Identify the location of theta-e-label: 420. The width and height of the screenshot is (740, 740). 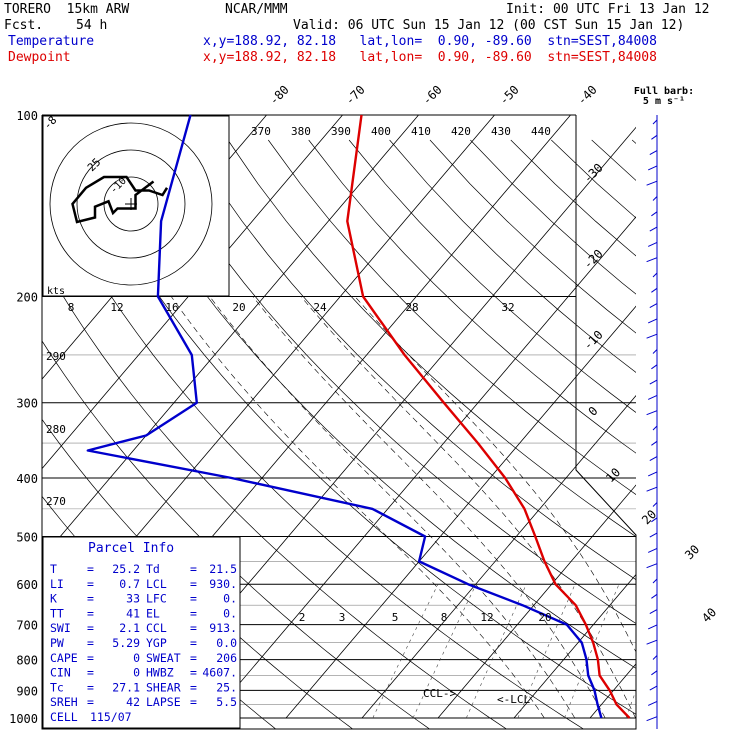
(461, 131).